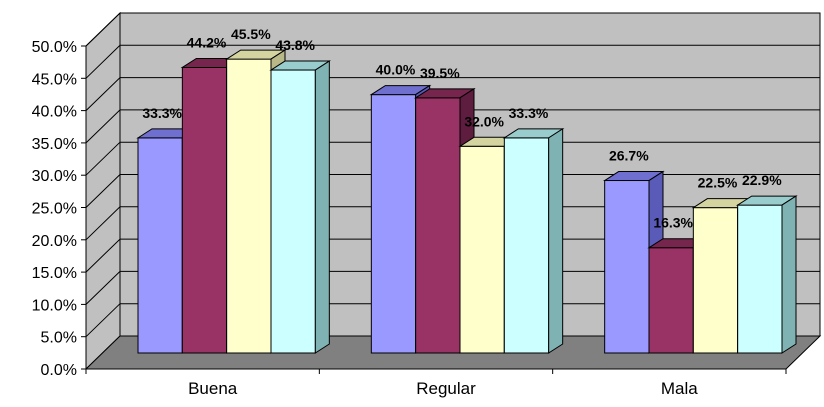  Describe the element at coordinates (54, 112) in the screenshot. I see `y-tick-label: 40.0%` at that location.